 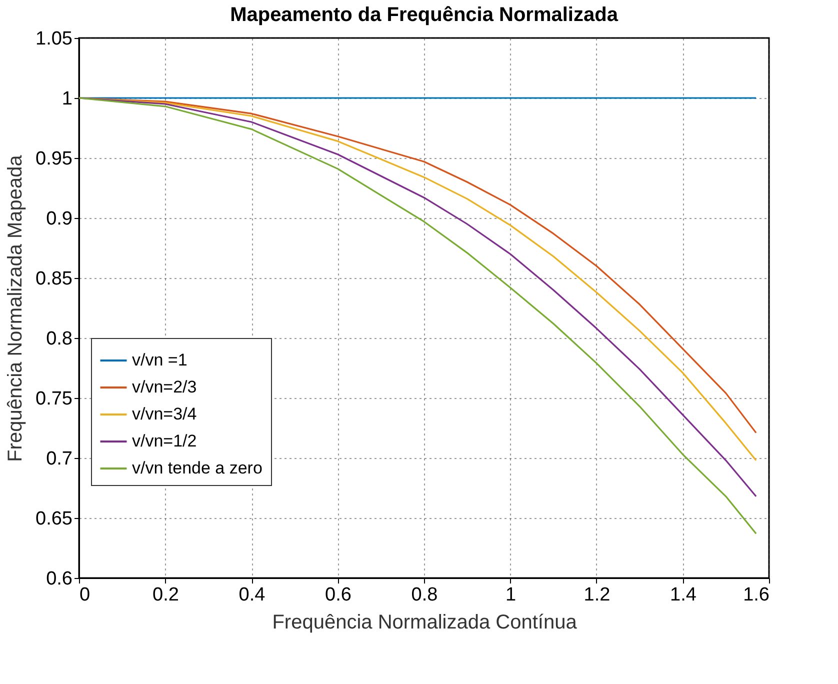 What do you see at coordinates (59, 339) in the screenshot?
I see `y-tick-label: 0.8` at bounding box center [59, 339].